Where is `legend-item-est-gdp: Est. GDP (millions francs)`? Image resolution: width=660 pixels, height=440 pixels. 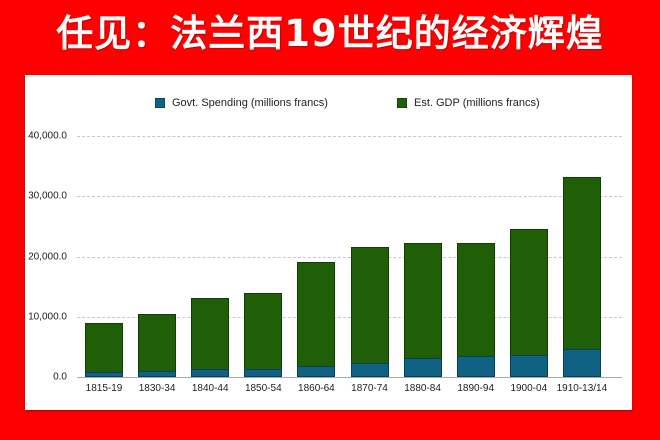 legend-item-est-gdp: Est. GDP (millions francs) is located at coordinates (468, 103).